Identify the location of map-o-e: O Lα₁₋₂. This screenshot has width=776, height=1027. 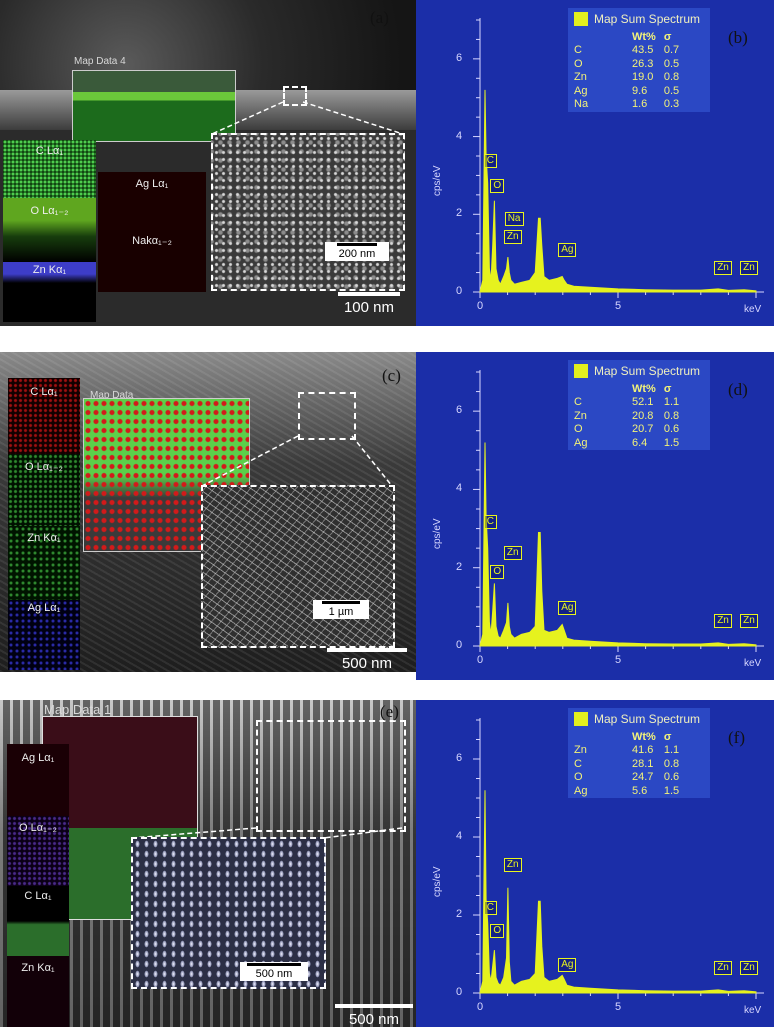
(38, 851).